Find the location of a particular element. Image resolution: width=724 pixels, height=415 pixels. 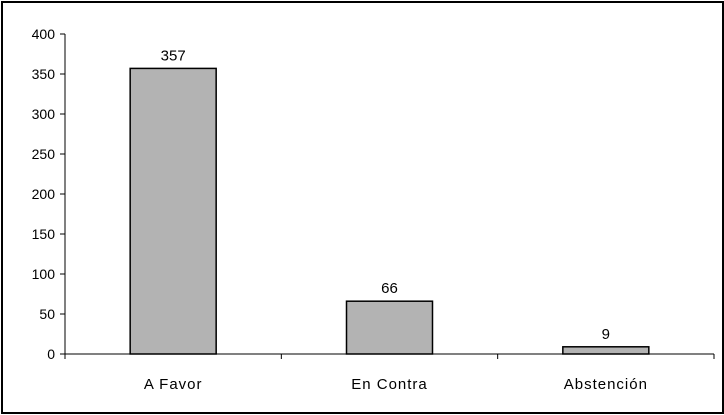

x-category-label: Abstención is located at coordinates (606, 384).